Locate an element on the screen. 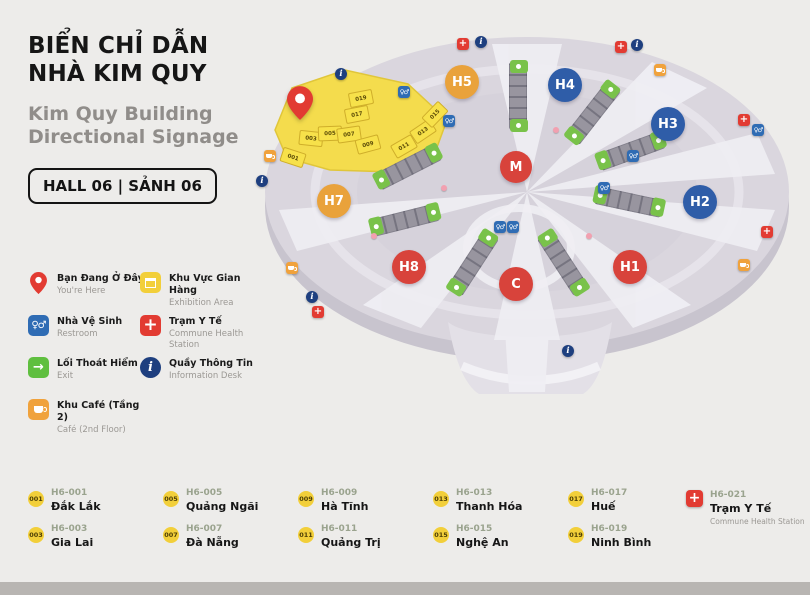  booth-number-badge: 015 is located at coordinates (441, 535).